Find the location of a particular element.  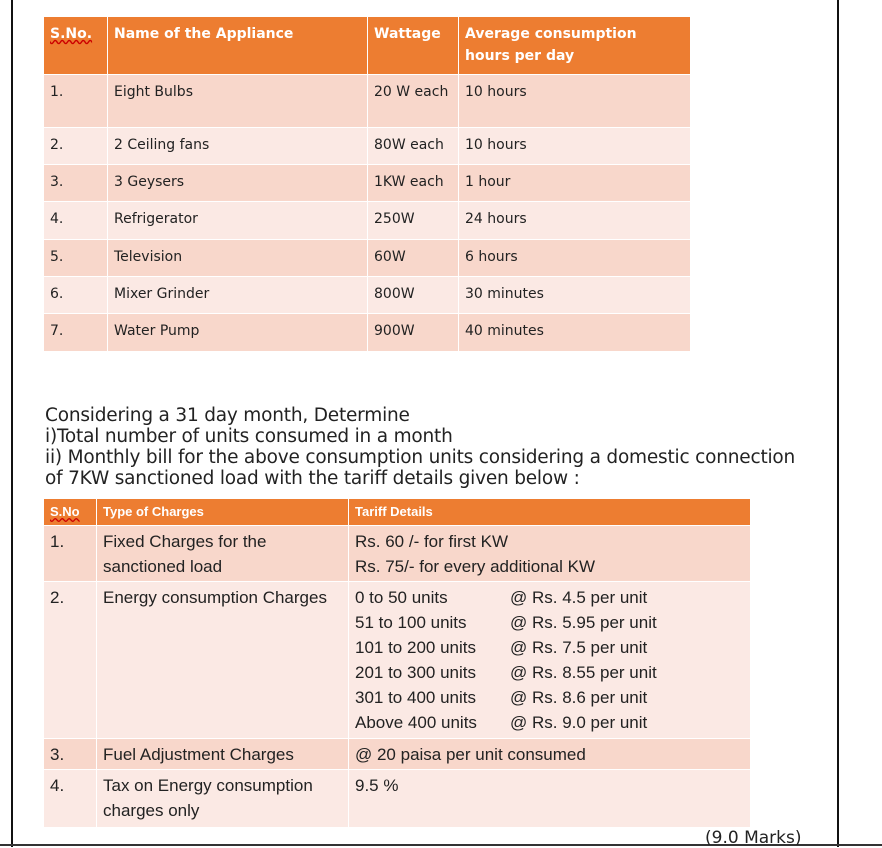

header-text: S.No. is located at coordinates (71, 34).